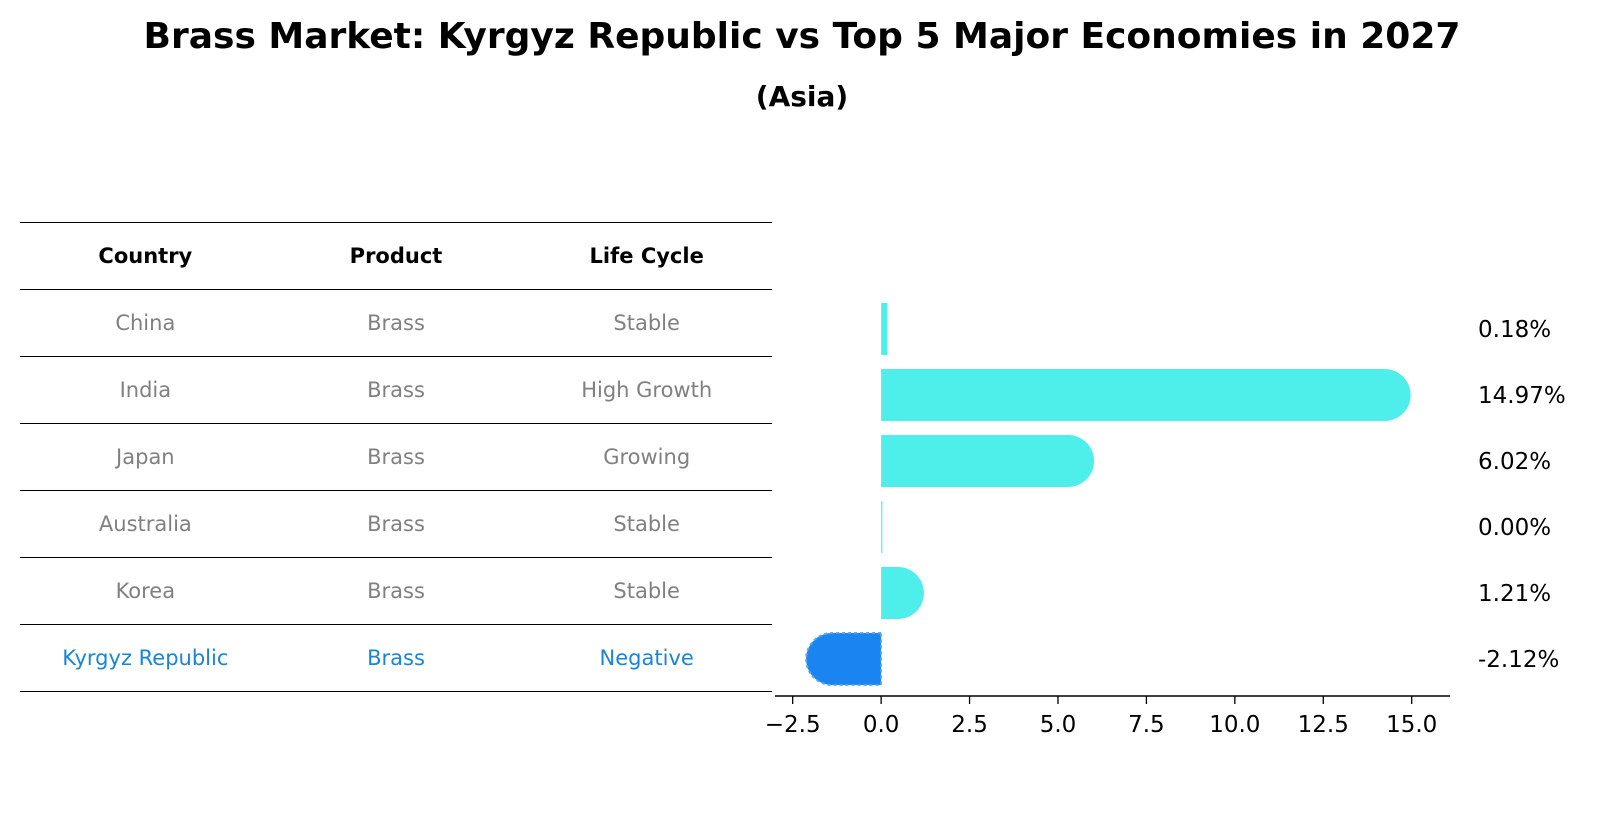 Image resolution: width=1604 pixels, height=823 pixels. I want to click on table-row: Kyrgyz Republic Brass Negative, so click(396, 658).